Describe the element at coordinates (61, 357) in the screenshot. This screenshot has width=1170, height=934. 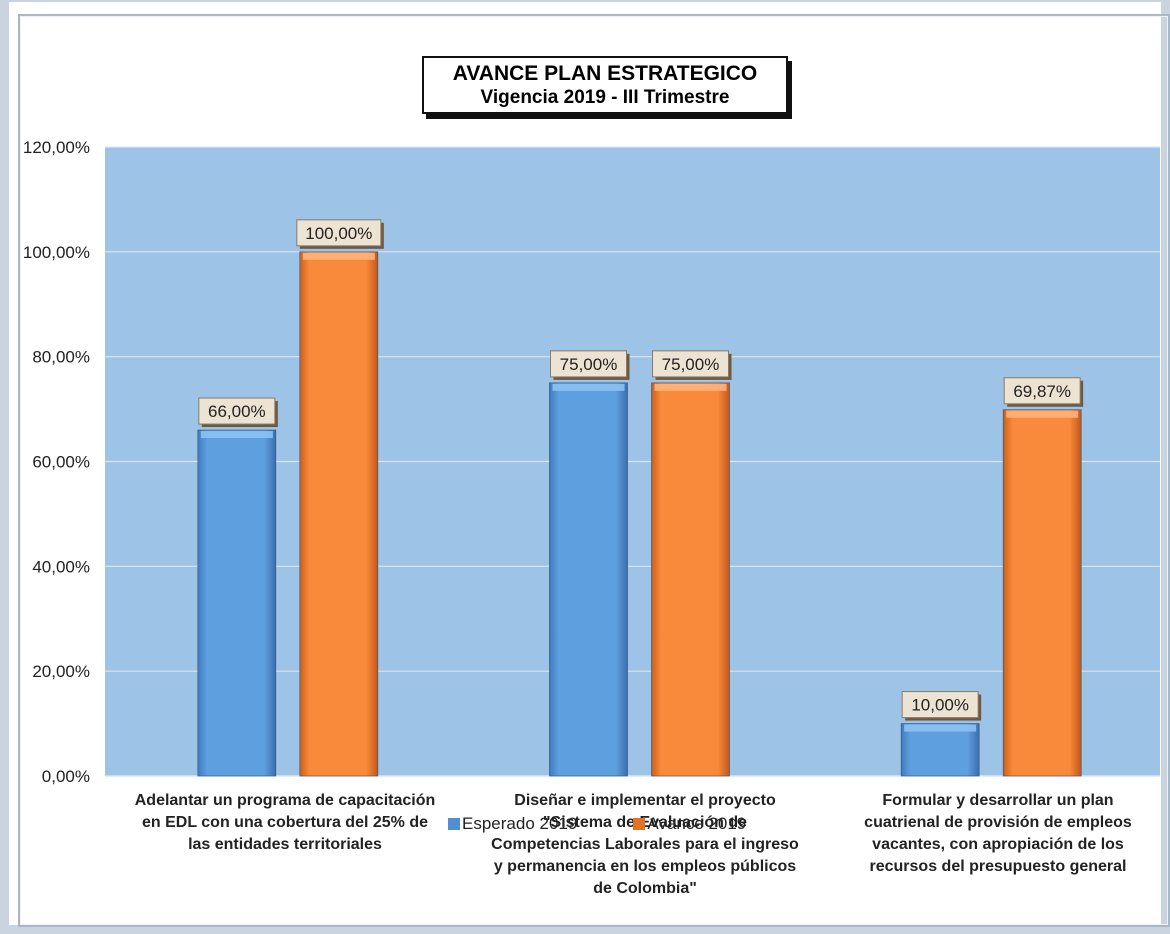
I see `y-tick-label: 80,00%` at that location.